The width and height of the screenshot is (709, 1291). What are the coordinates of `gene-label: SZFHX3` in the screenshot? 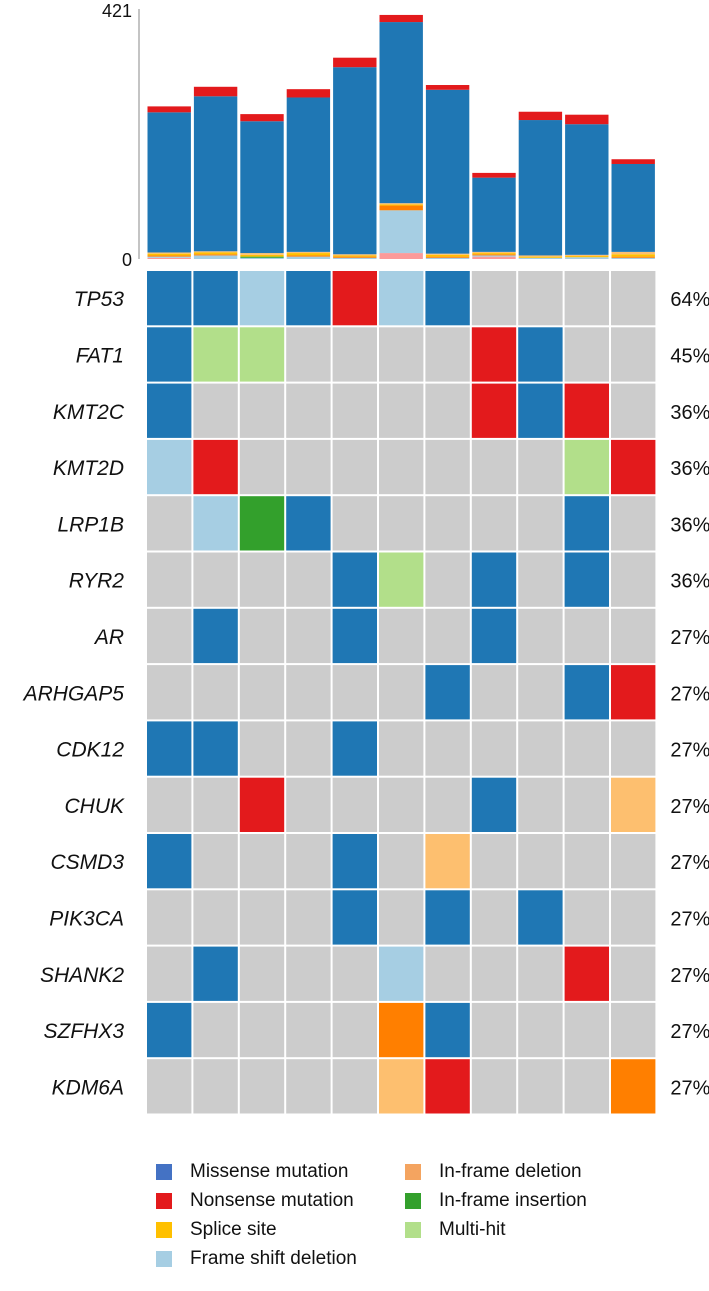 It's located at (83, 1031).